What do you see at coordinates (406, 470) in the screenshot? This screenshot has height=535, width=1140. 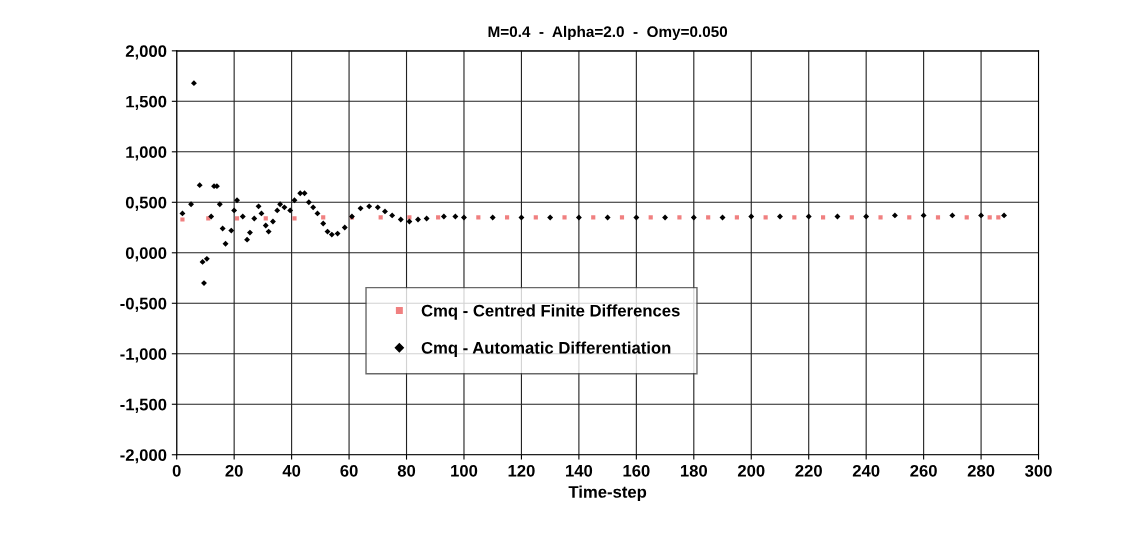 I see `x-tick-label: 80` at bounding box center [406, 470].